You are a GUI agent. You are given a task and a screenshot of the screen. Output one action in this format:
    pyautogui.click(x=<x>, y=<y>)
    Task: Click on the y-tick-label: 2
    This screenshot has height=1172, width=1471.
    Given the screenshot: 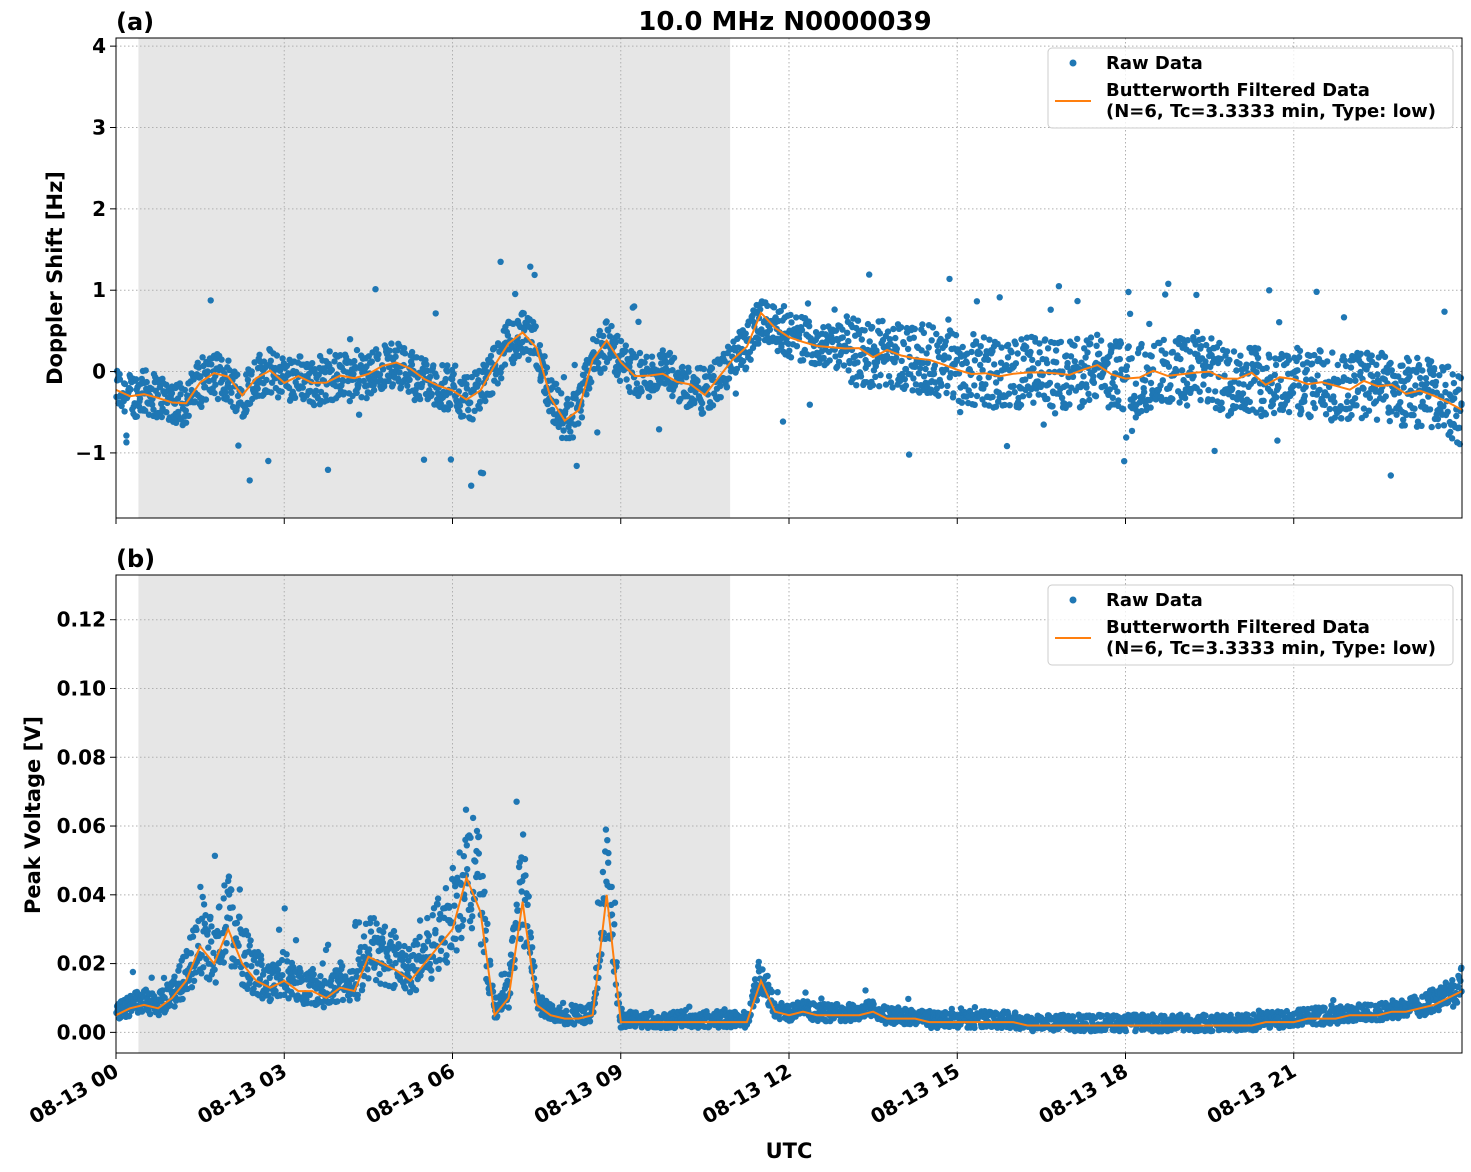 What is the action you would take?
    pyautogui.click(x=99, y=209)
    